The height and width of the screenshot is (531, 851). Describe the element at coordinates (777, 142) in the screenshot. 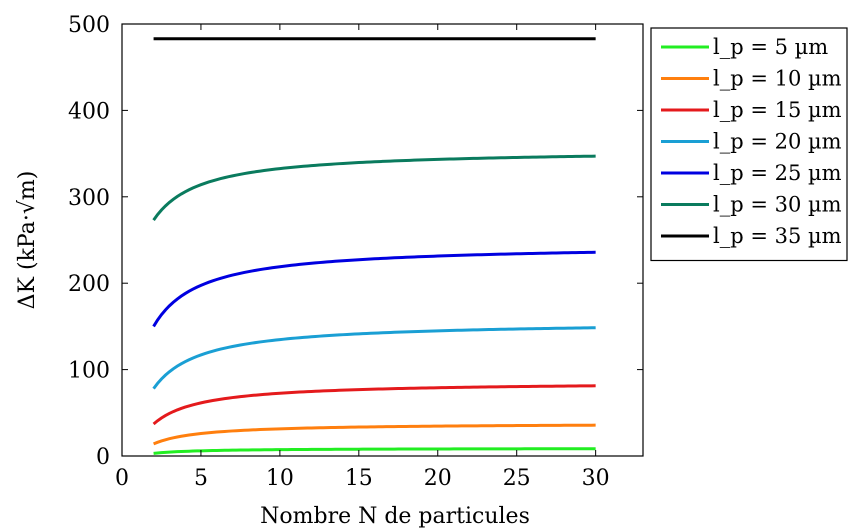

I see `legend-label-4: l_p = 20 µm` at that location.